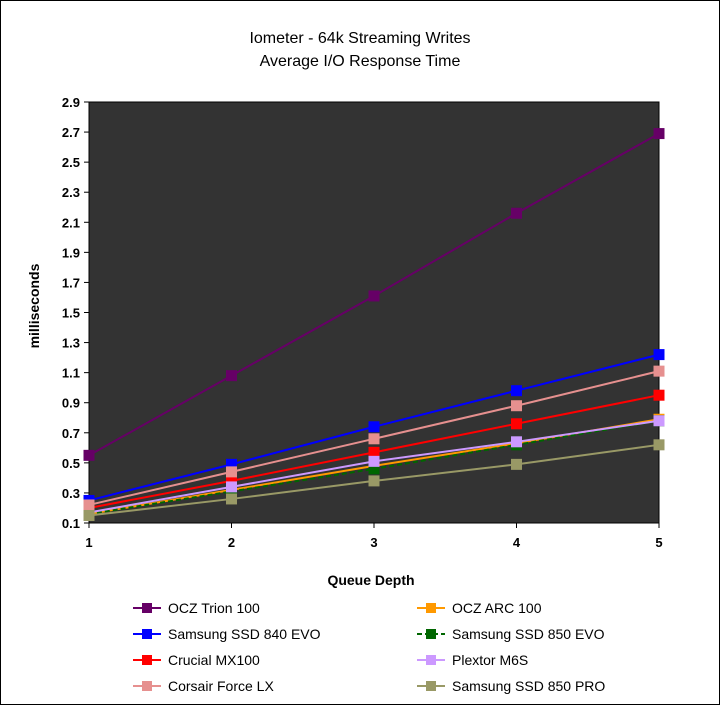  I want to click on legend-item: Crucial MX100, so click(196, 660).